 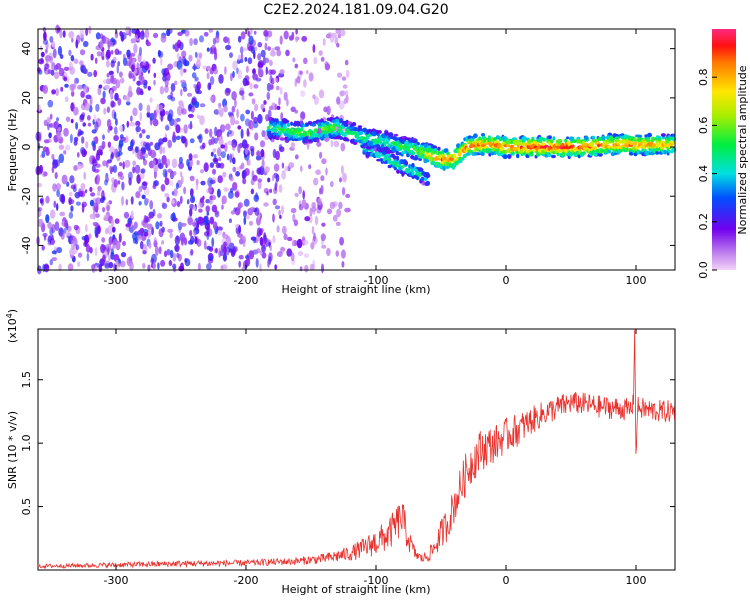 I want to click on x-tick-label: 100, so click(x=636, y=580).